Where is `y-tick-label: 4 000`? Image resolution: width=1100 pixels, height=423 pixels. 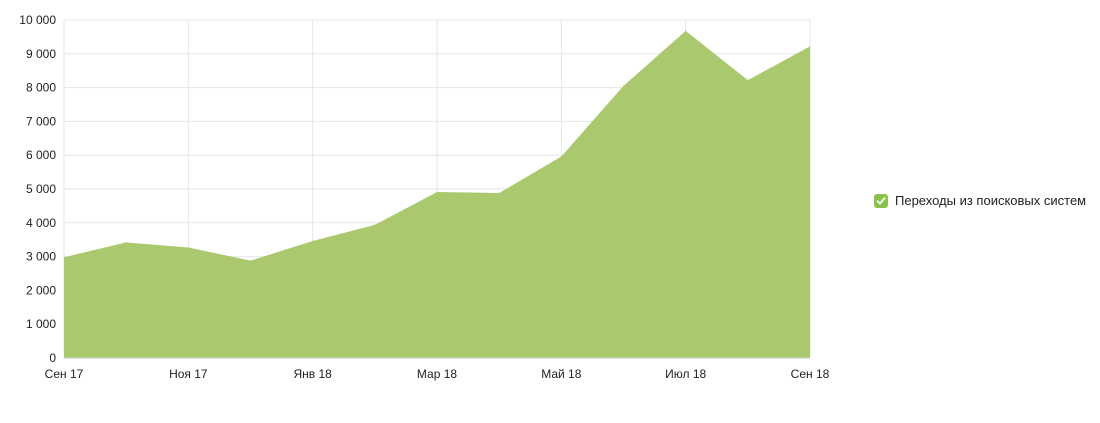 y-tick-label: 4 000 is located at coordinates (41, 223).